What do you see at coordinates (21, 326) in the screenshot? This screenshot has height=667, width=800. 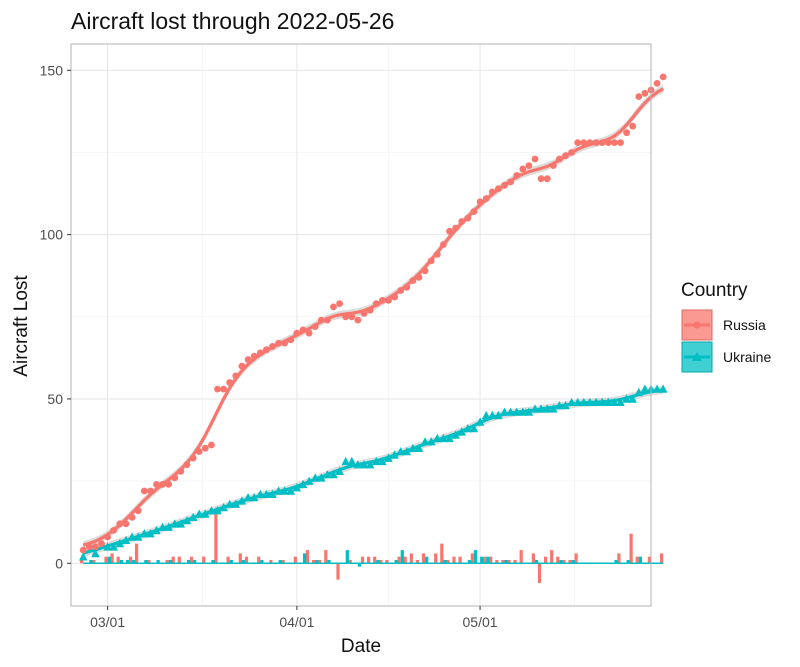 I see `y-axis-title: Aircraft Lost` at bounding box center [21, 326].